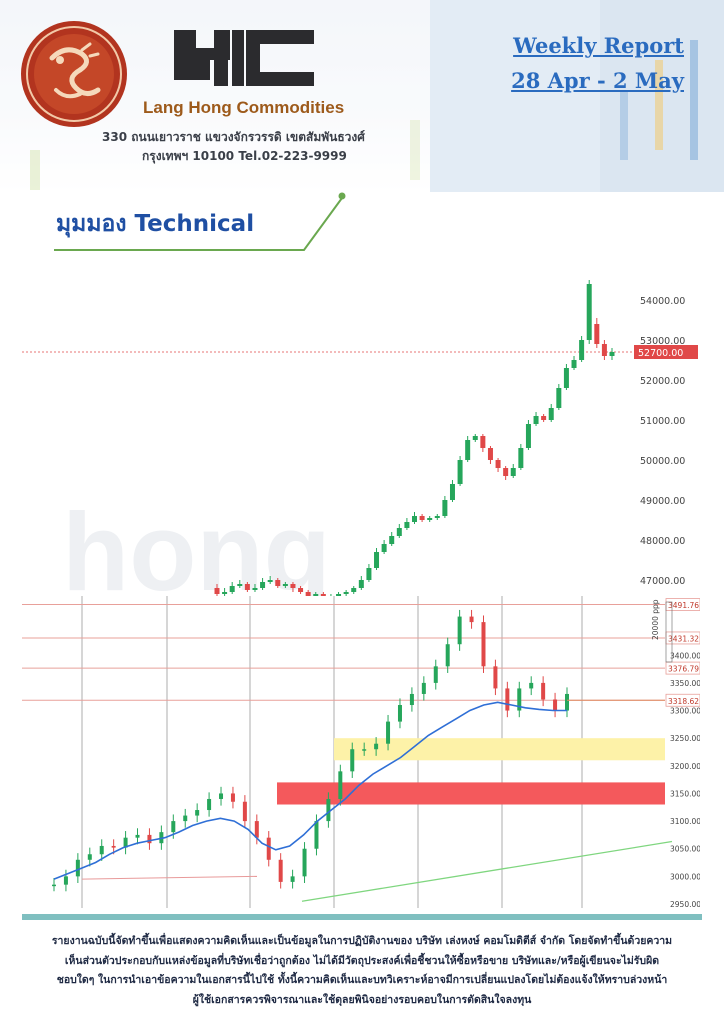 The height and width of the screenshot is (1024, 724). Describe the element at coordinates (662, 341) in the screenshot. I see `y-tick-label: 53000.00` at that location.